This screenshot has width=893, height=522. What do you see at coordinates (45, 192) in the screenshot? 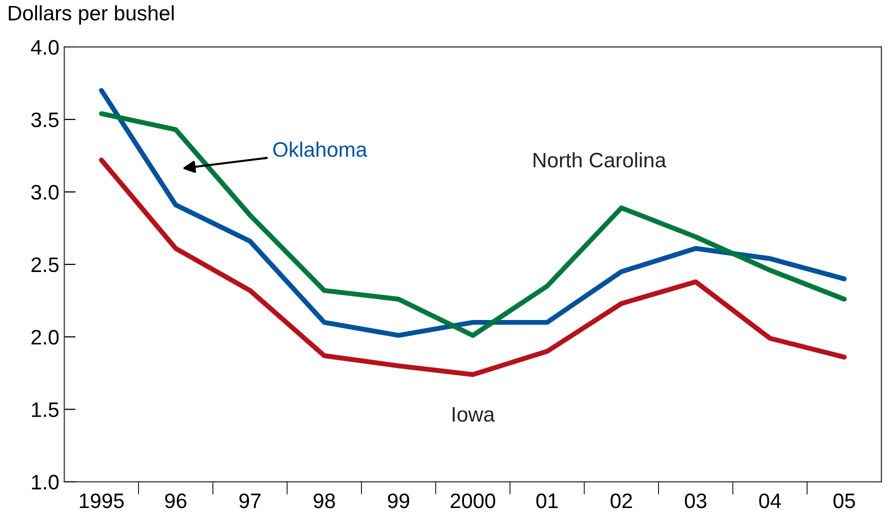
I see `y-tick-label: 3.0` at bounding box center [45, 192].